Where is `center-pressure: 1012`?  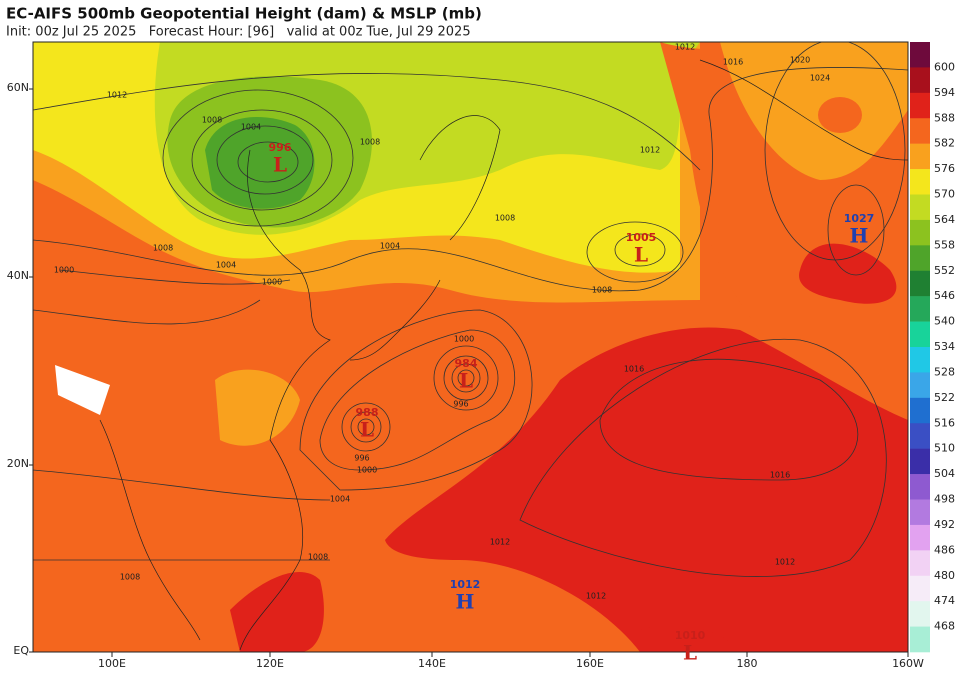
center-pressure: 1012 is located at coordinates (465, 584).